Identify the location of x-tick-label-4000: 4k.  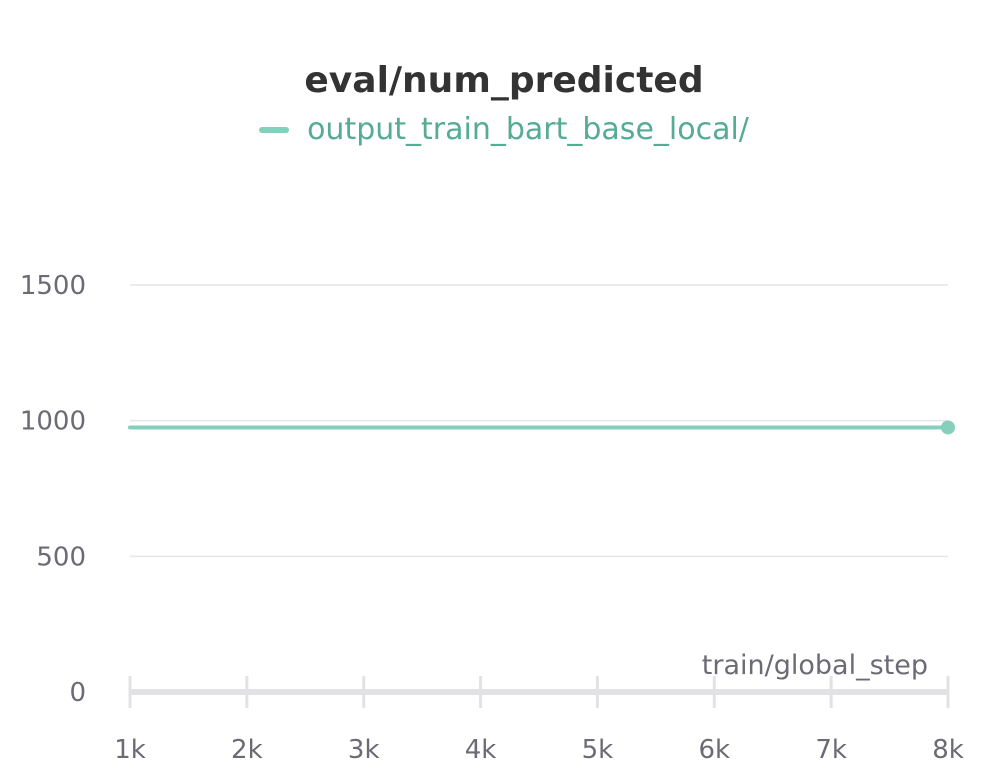
(481, 750).